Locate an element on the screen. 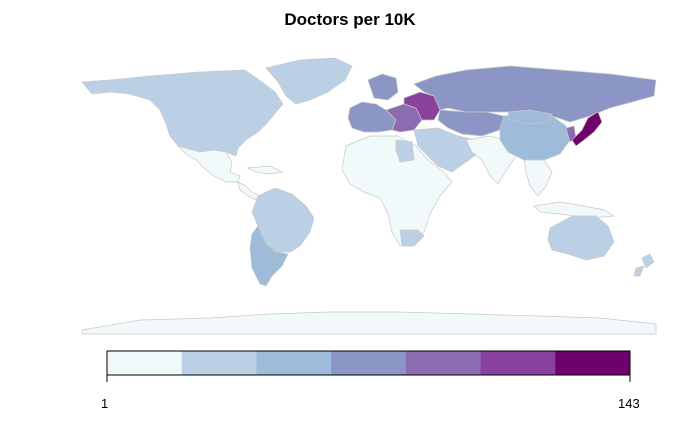 Image resolution: width=700 pixels, height=432 pixels. legend-colorbar is located at coordinates (369, 363).